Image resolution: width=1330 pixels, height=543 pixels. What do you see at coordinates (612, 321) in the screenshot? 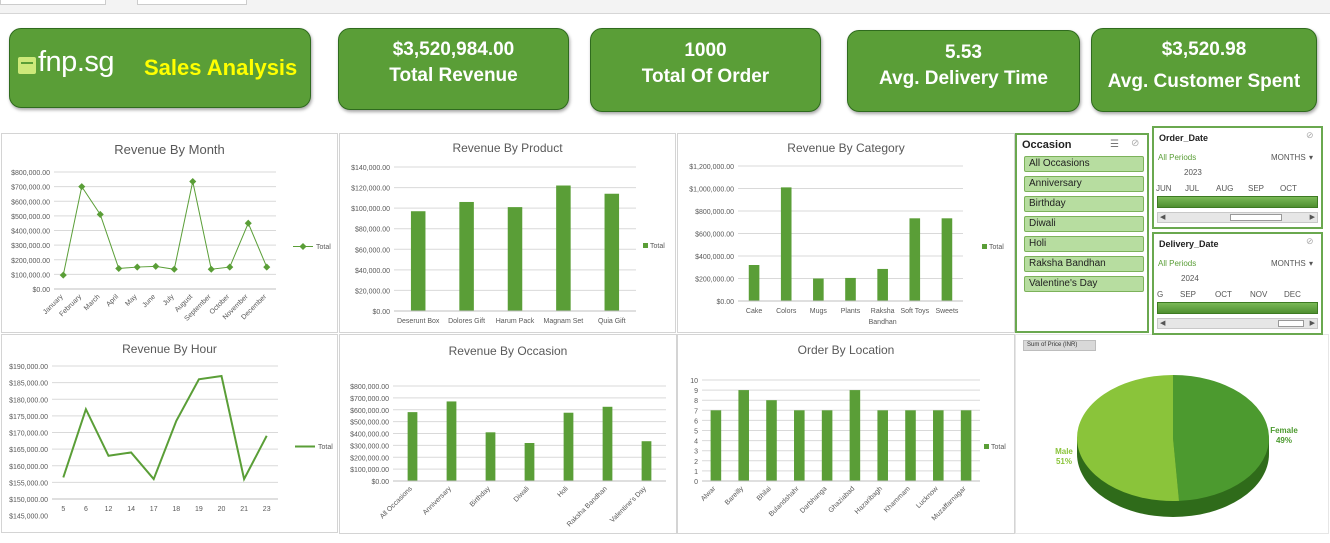
I see `x-tick-label: Quia Gift` at bounding box center [612, 321].